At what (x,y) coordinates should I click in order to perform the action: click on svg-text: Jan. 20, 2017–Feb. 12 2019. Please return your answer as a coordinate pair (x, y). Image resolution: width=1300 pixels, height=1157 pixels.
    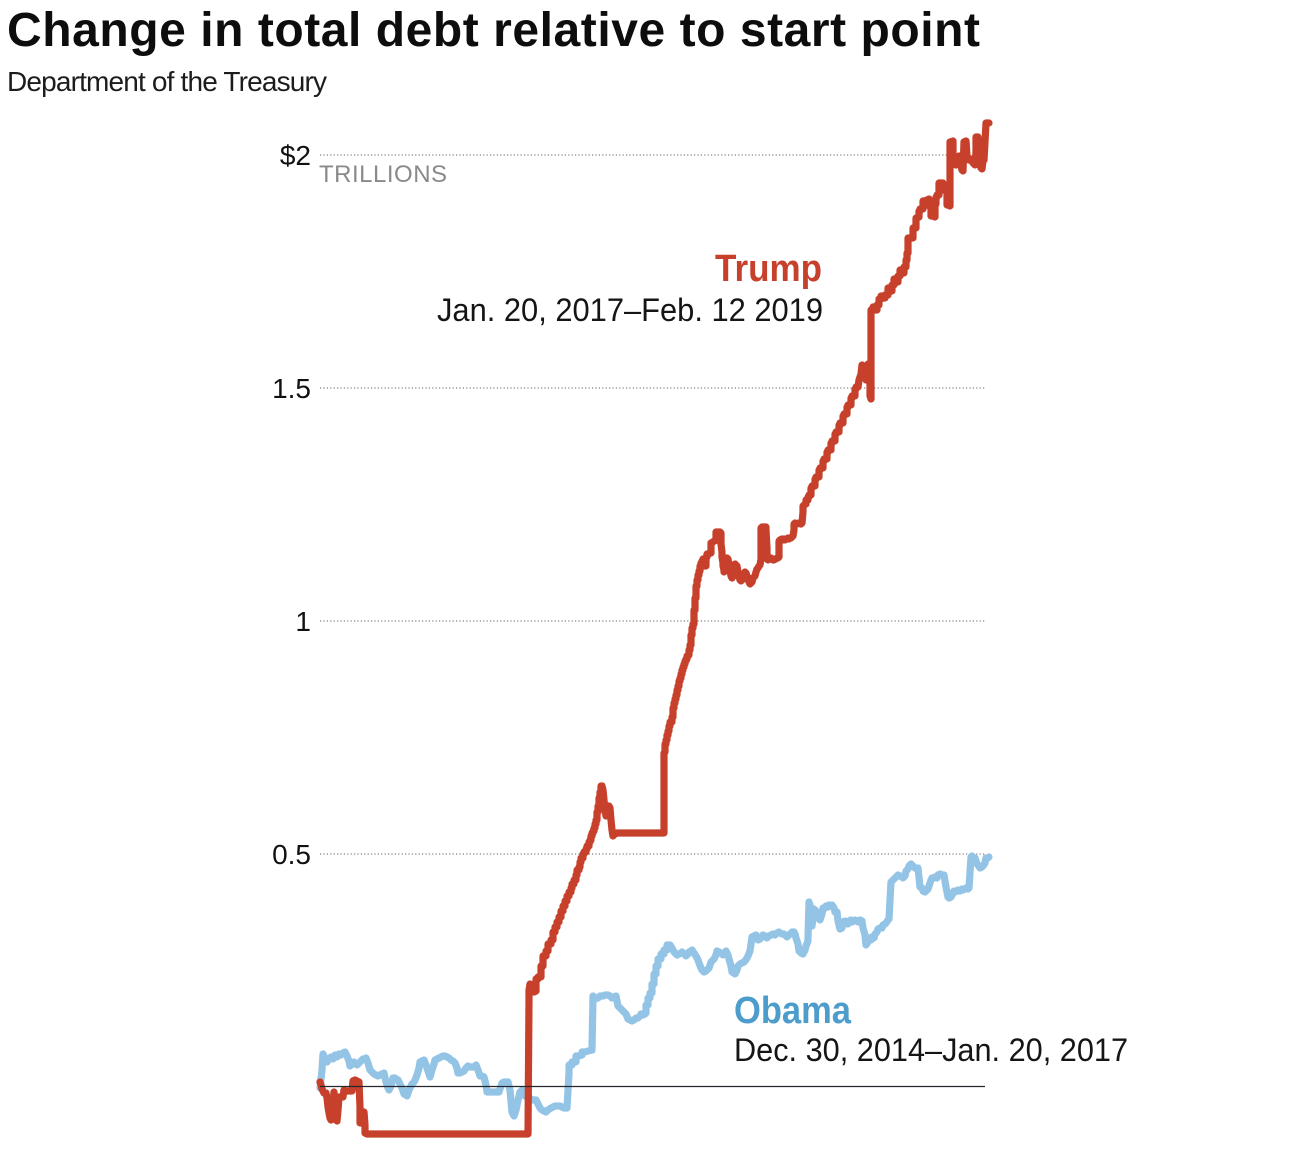
    Looking at the image, I should click on (630, 310).